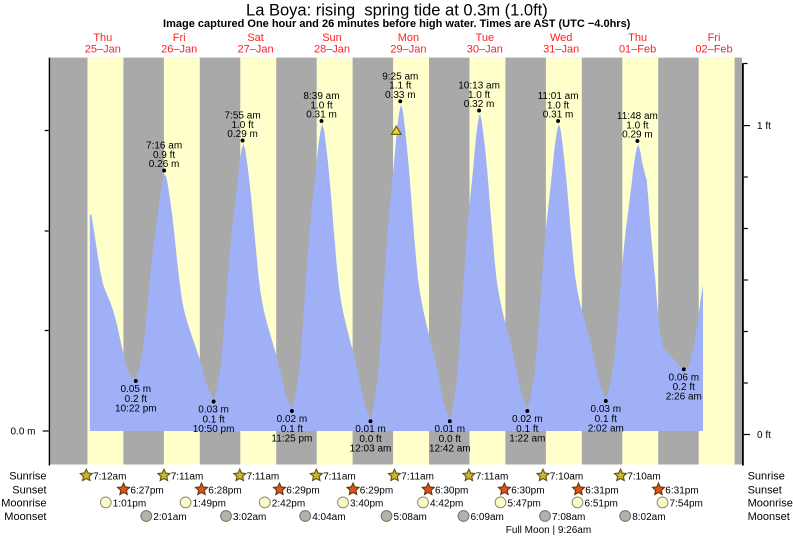 The height and width of the screenshot is (544, 793). I want to click on svg-text: 0.02 m, so click(292, 419).